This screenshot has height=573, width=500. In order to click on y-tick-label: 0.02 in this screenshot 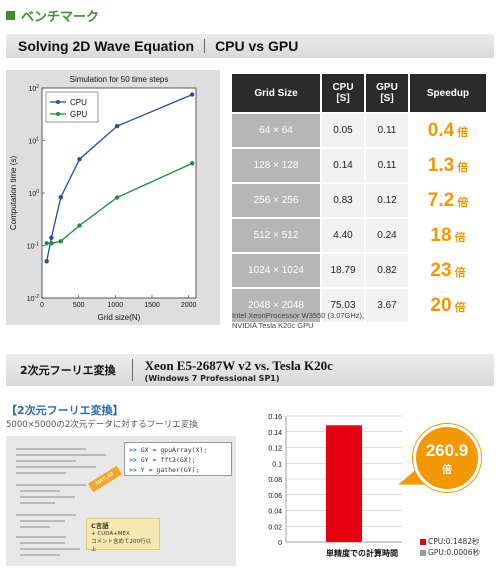, I will do `click(275, 527)`.